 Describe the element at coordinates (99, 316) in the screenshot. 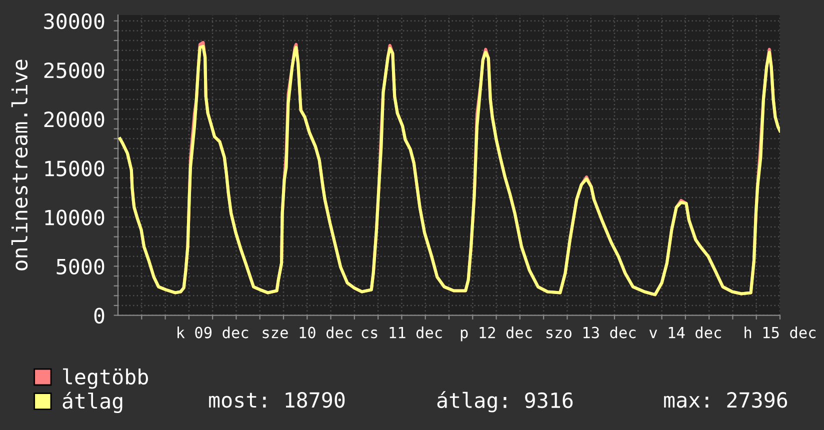

I see `y-tick-label: 0` at that location.